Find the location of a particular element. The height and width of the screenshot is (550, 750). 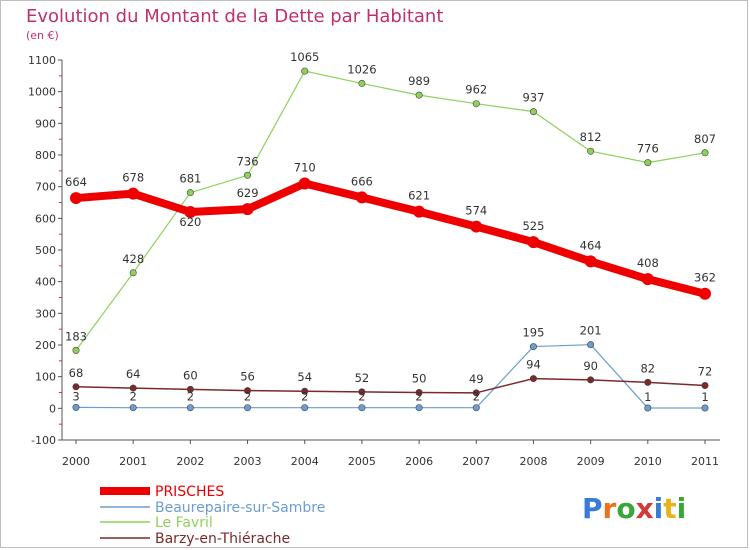

data-label: 72 is located at coordinates (705, 372).